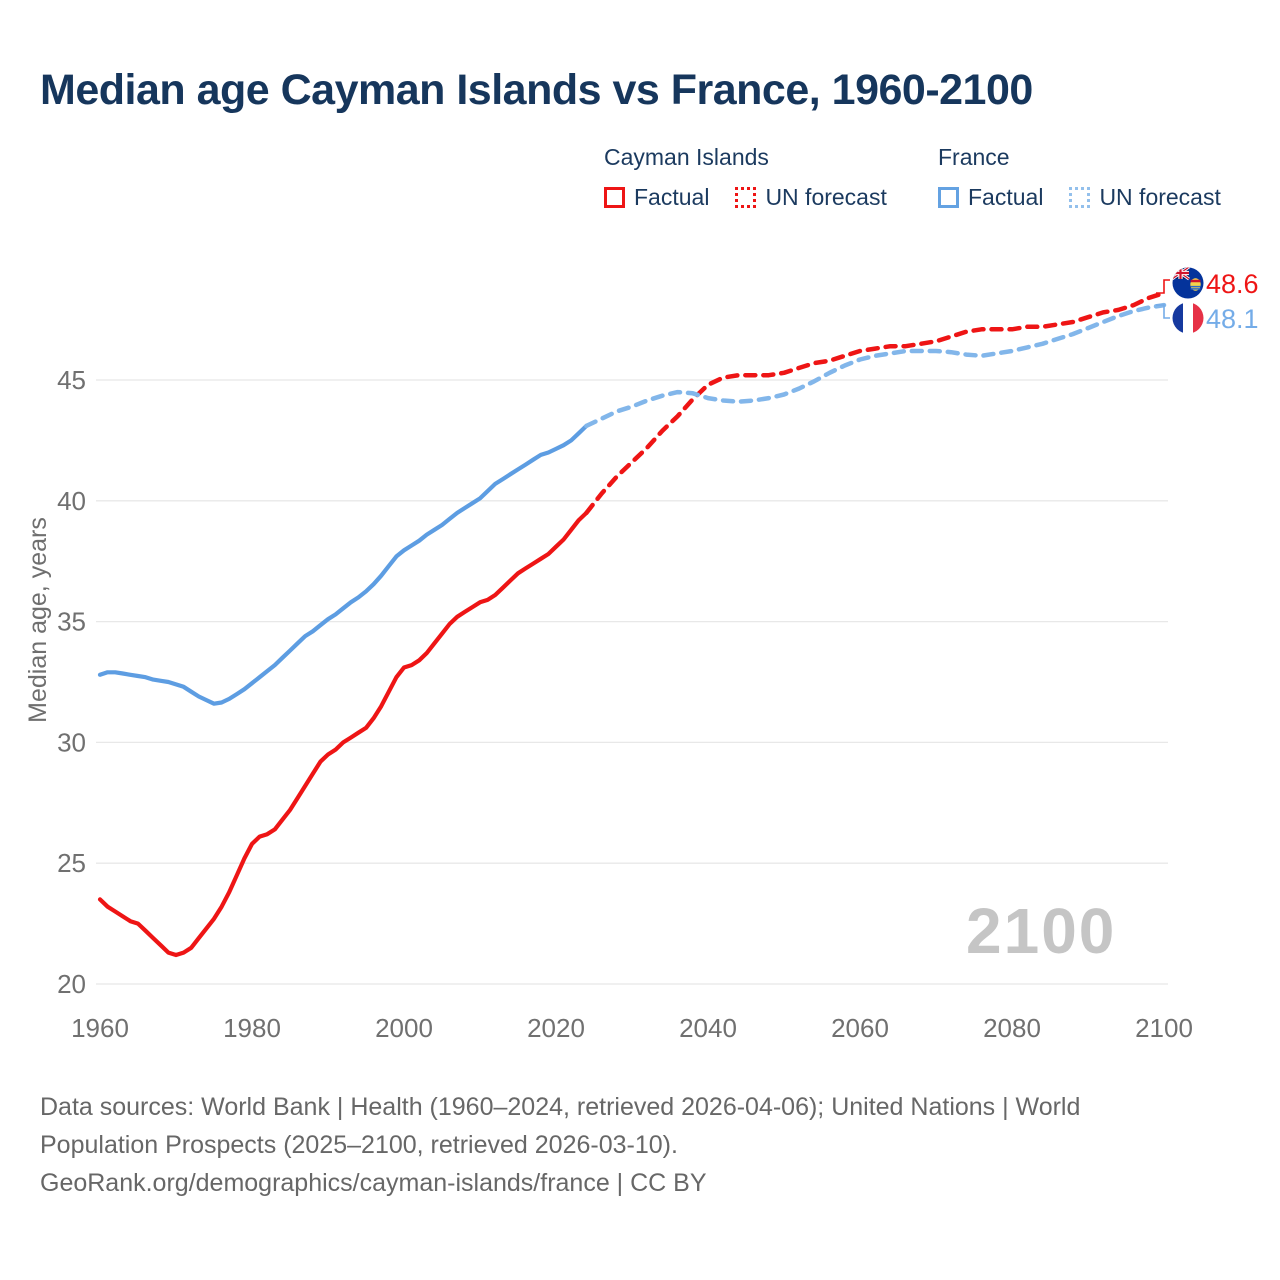 The height and width of the screenshot is (1280, 1280). I want to click on legend-label-cayman-factual: Factual, so click(672, 197).